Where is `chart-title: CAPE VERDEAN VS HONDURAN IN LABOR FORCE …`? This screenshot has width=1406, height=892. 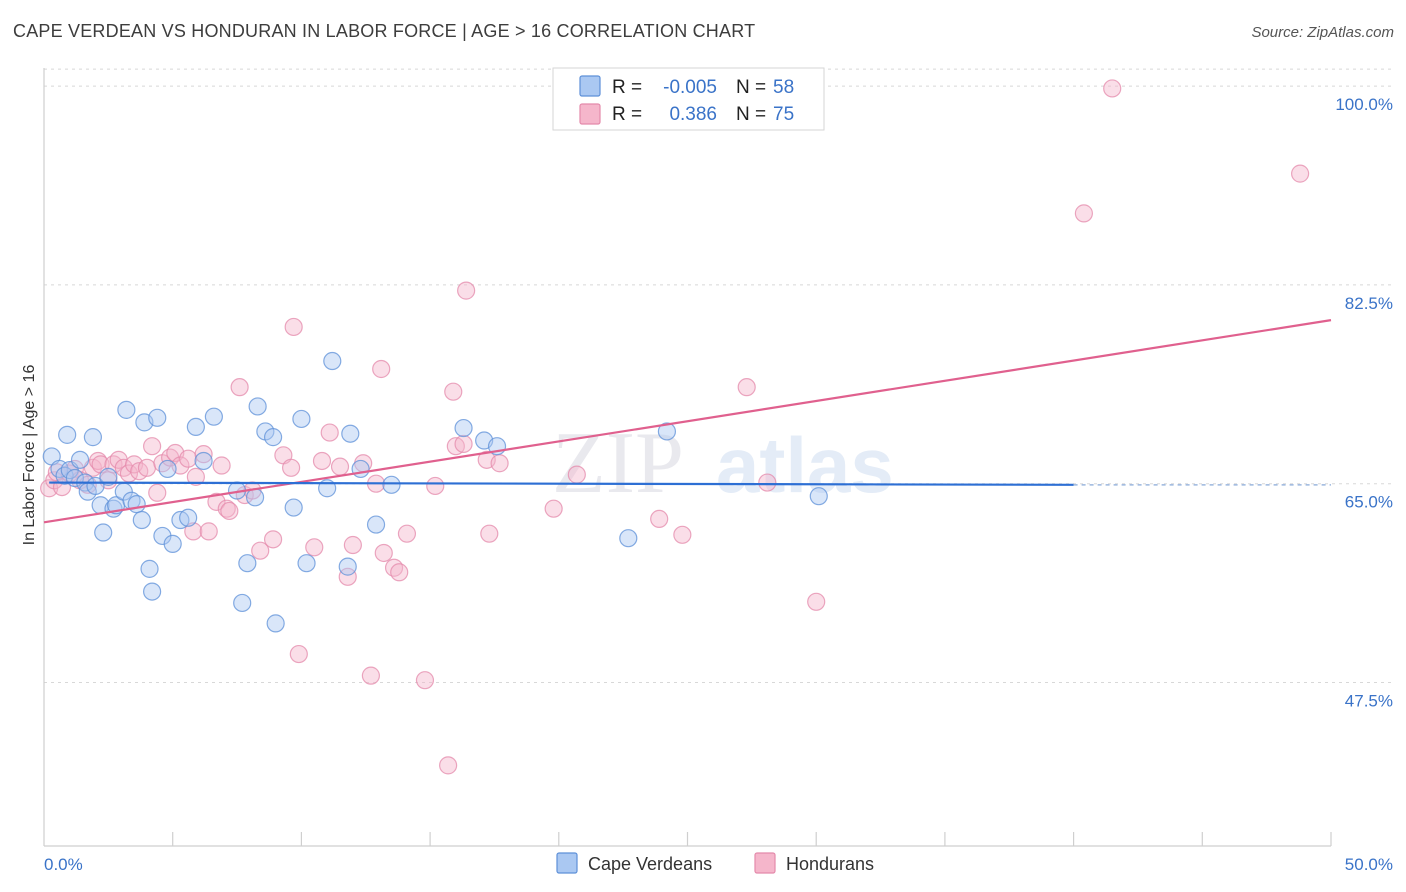
chart-title: CAPE VERDEAN VS HONDURAN IN LABOR FORCE … is located at coordinates (384, 31).